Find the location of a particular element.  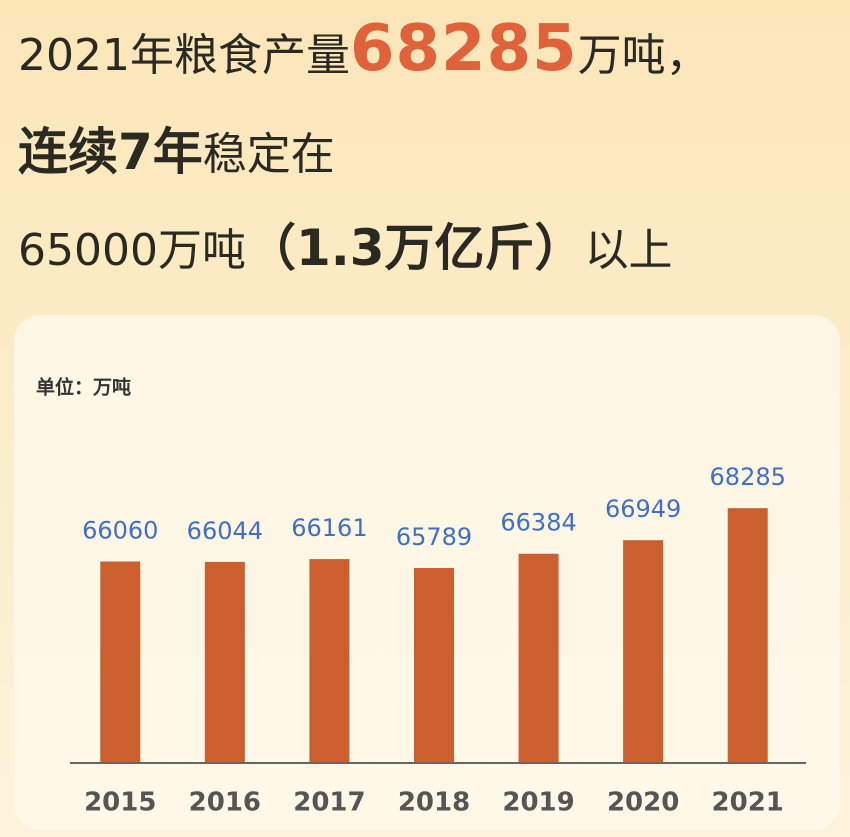

x-tick-label: 2021 is located at coordinates (748, 803).